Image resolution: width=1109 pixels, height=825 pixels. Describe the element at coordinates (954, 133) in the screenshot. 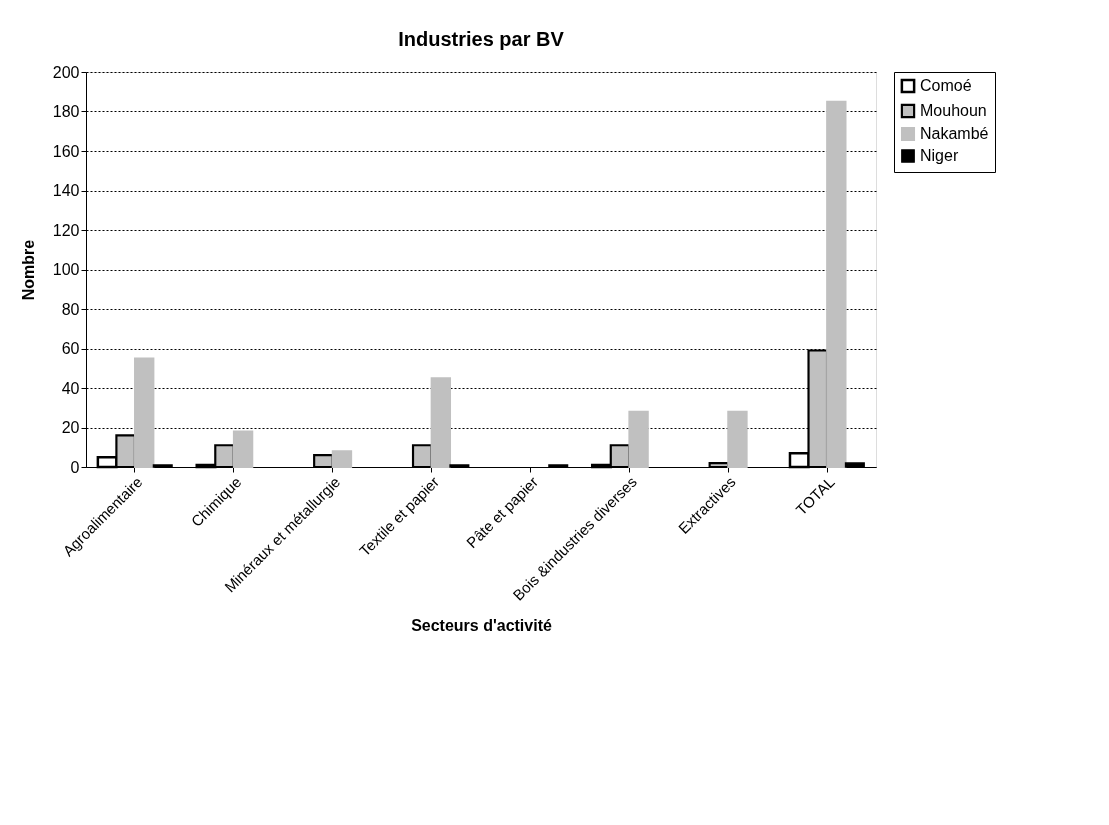

I see `legend-label: Nakambé` at that location.